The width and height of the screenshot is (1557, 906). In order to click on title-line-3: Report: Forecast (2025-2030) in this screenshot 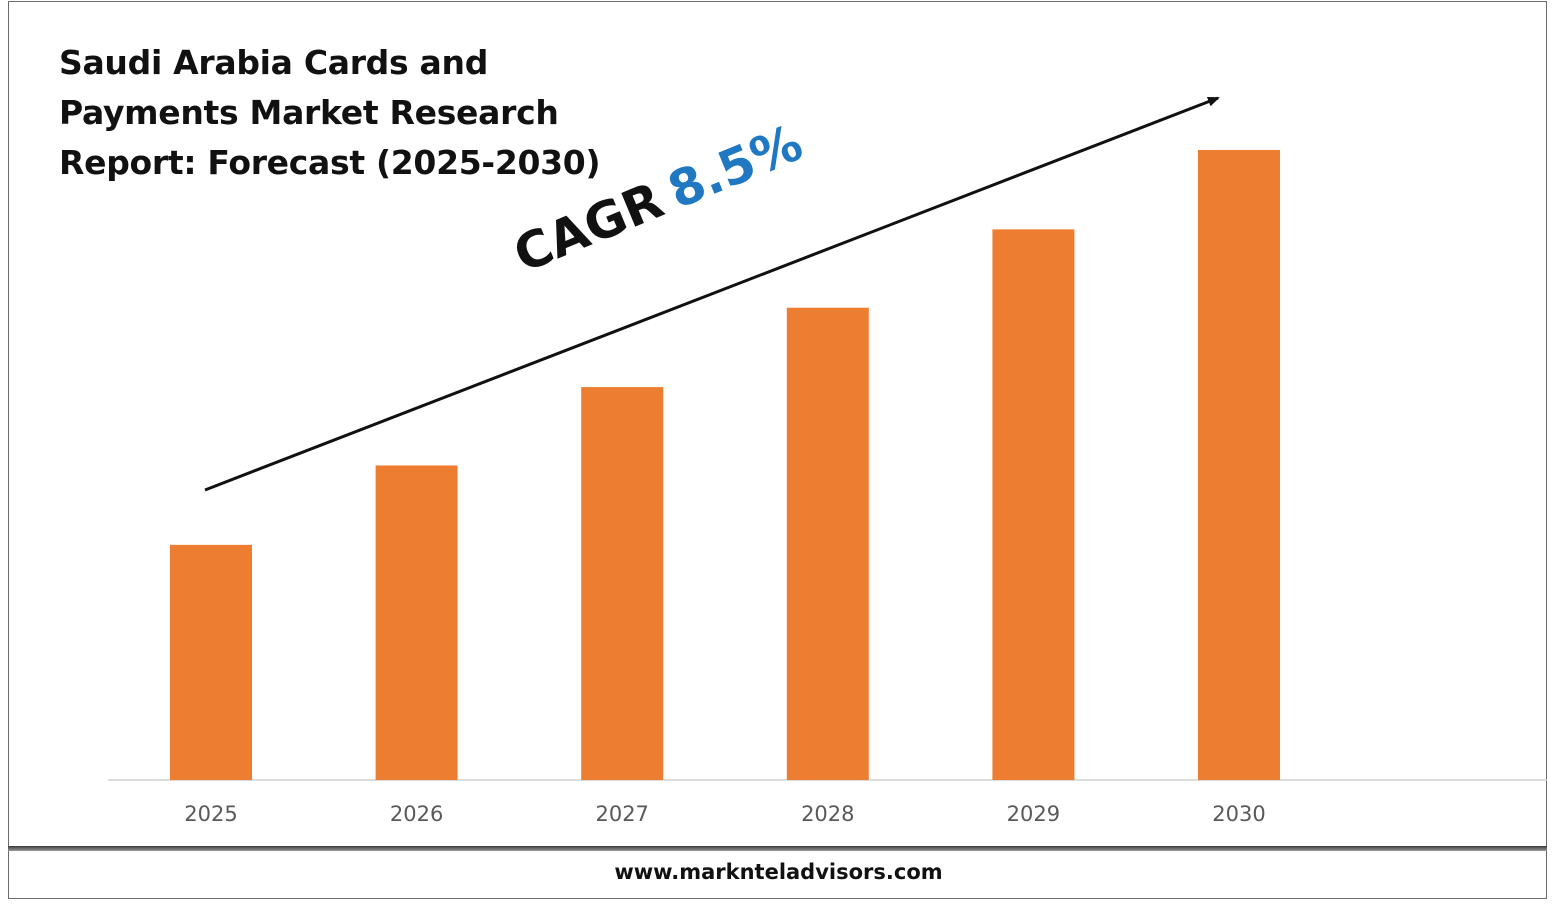, I will do `click(330, 162)`.